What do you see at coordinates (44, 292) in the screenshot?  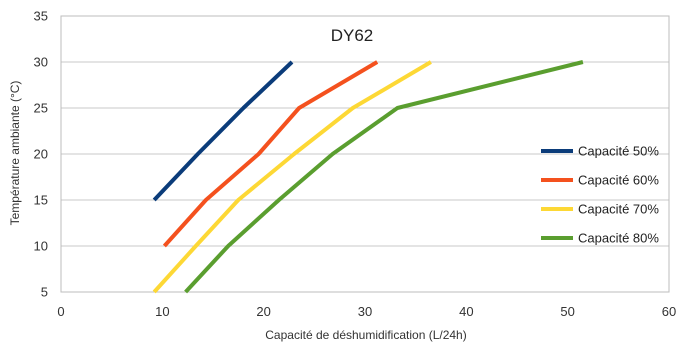 I see `y-tick-label: 5` at bounding box center [44, 292].